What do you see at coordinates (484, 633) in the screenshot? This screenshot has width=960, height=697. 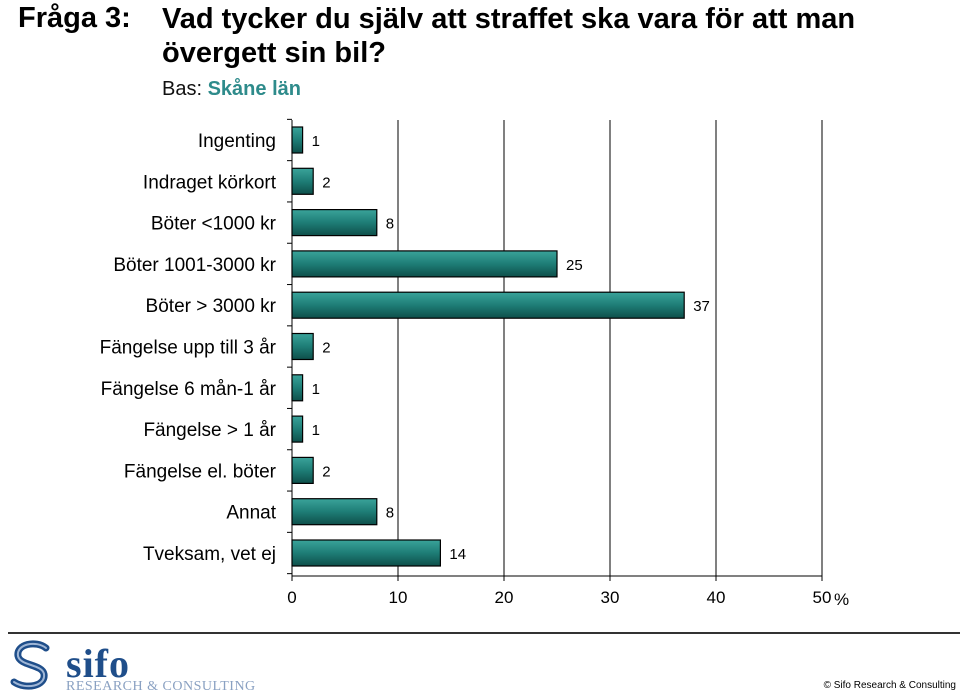 I see `footer-divider` at bounding box center [484, 633].